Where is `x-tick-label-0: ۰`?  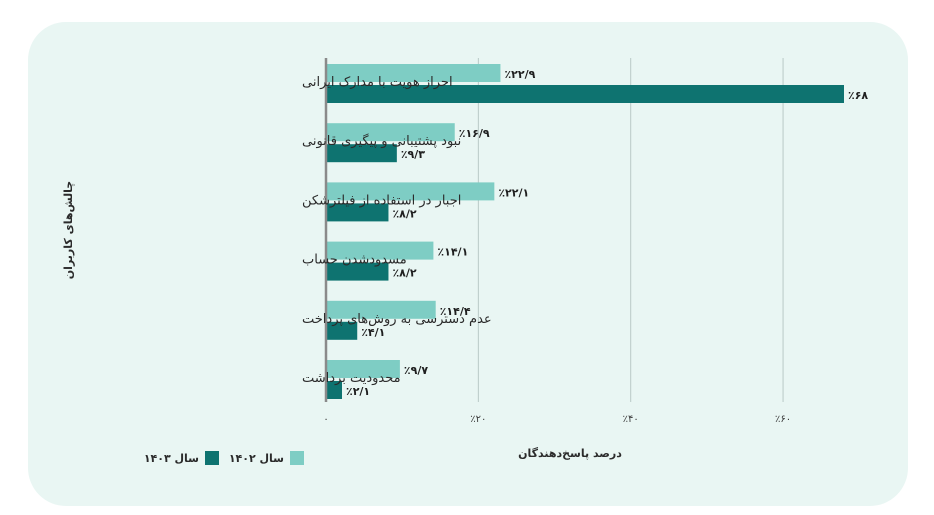
x-tick-label-0: ۰ is located at coordinates (325, 419).